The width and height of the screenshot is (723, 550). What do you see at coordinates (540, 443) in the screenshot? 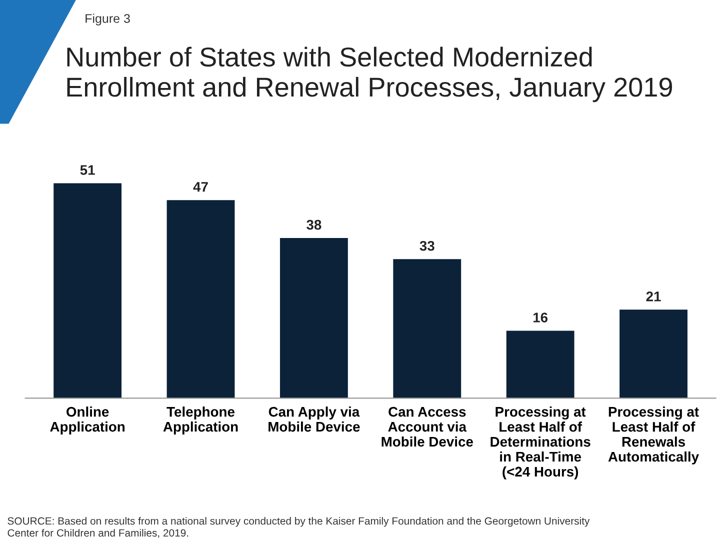
I see `x-tick-label: Processing at Least Half of Determinations in Real-Time (<24 Hours)` at bounding box center [540, 443].